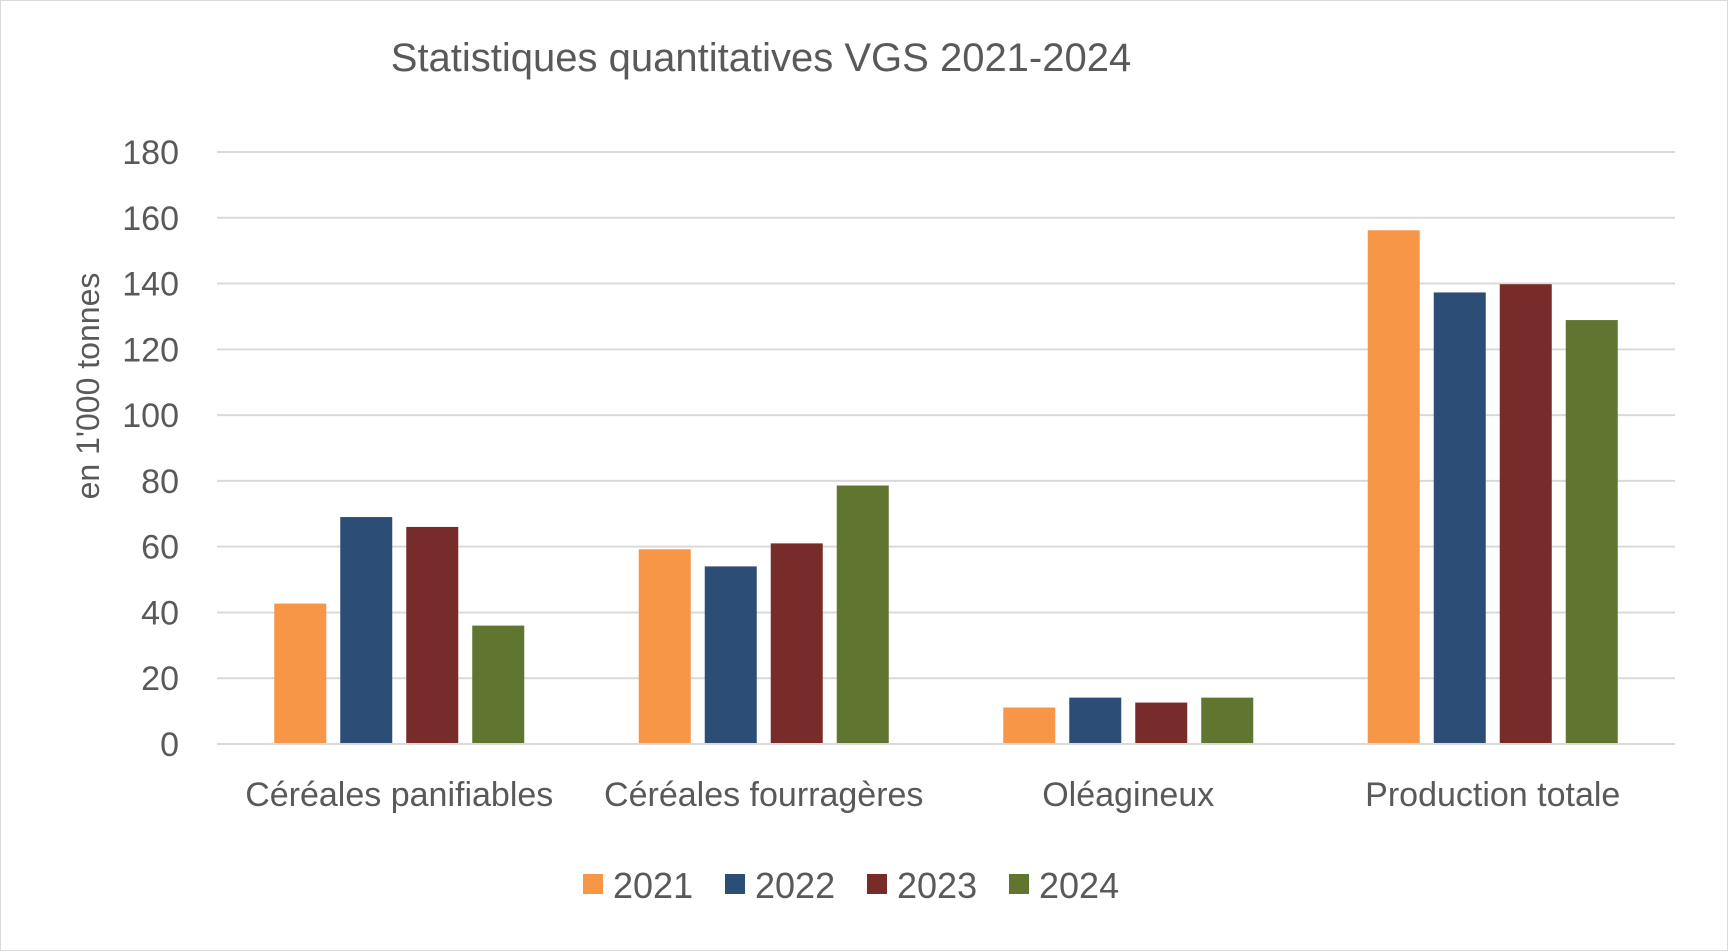  What do you see at coordinates (169, 745) in the screenshot?
I see `y-tick-label: 0` at bounding box center [169, 745].